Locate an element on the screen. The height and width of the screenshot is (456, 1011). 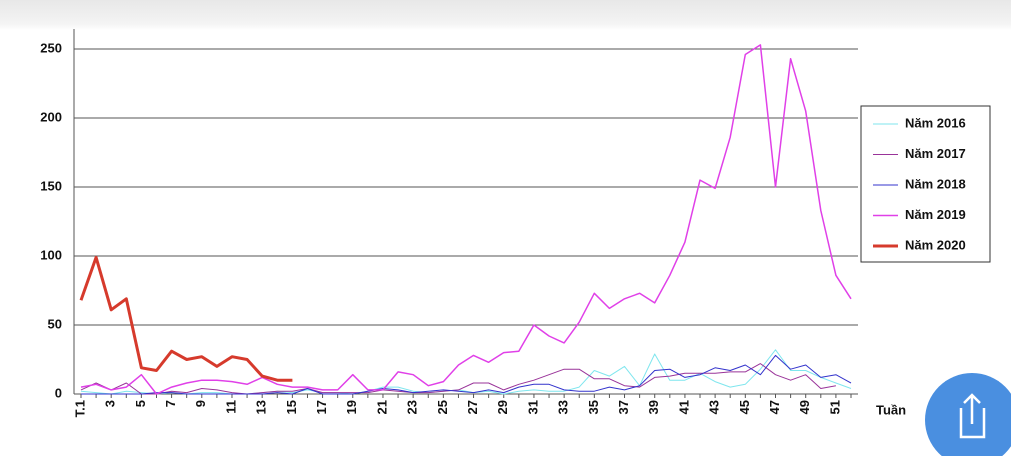
x-tick-label: 3 is located at coordinates (110, 403).